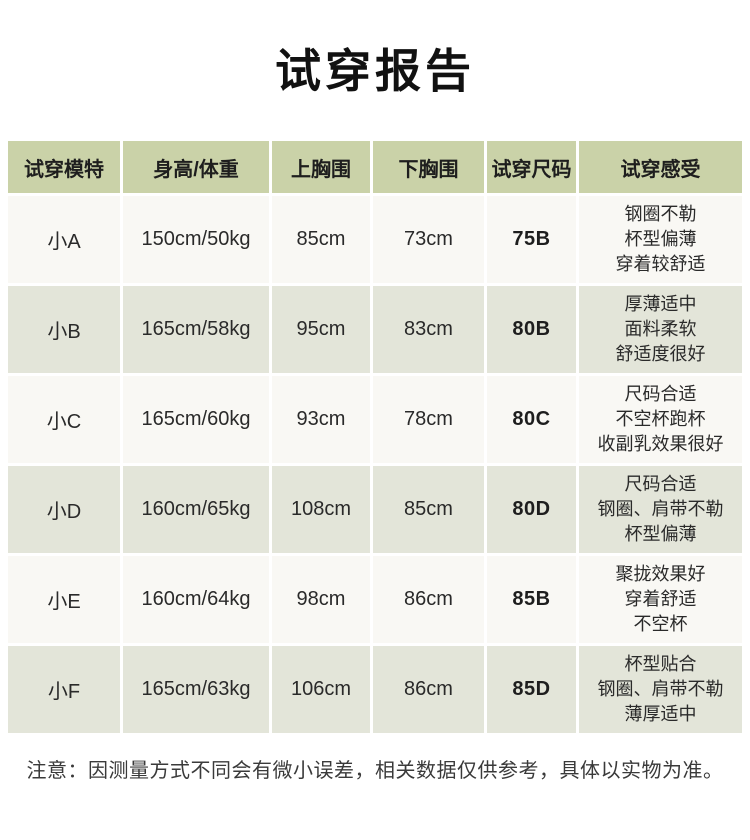  Describe the element at coordinates (428, 329) in the screenshot. I see `lower-bust-cell: 83cm` at that location.